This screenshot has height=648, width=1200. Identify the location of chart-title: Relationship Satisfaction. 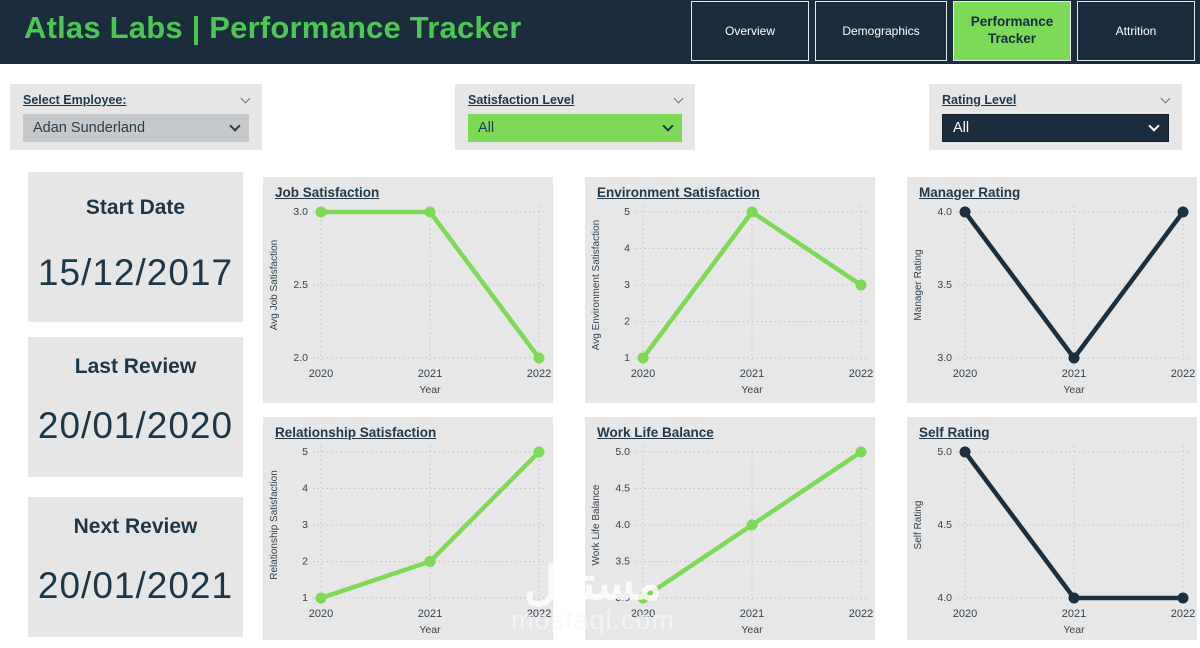
(356, 432).